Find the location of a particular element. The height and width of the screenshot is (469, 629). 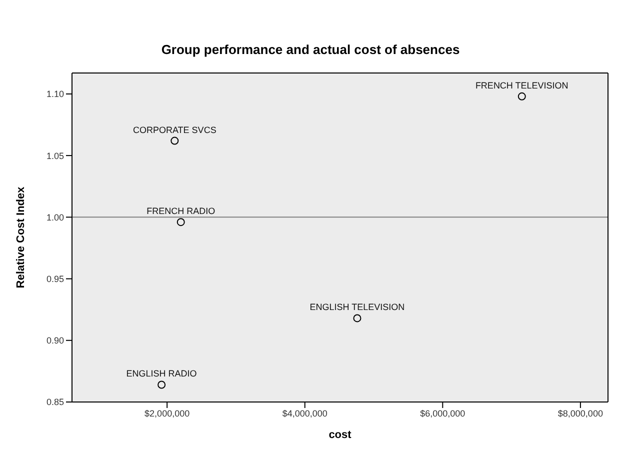

annotation: CORPORATE SVCS is located at coordinates (174, 129).